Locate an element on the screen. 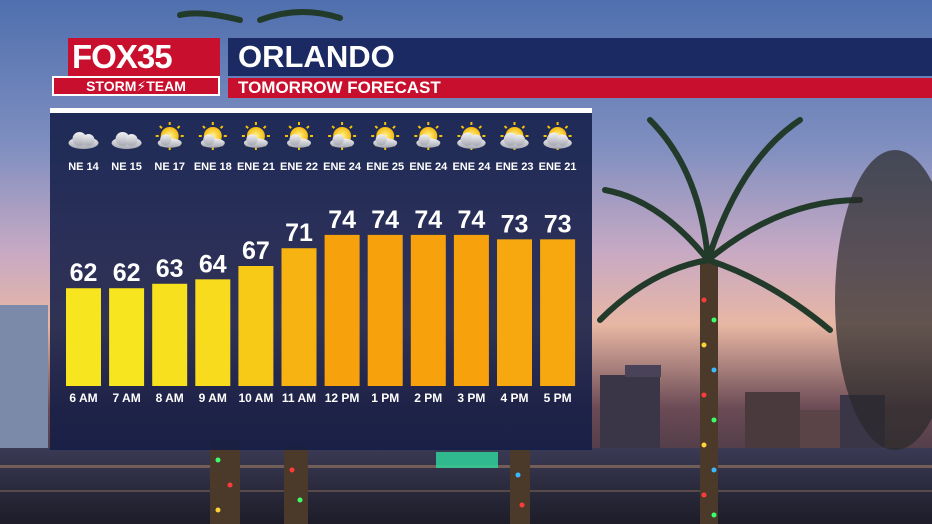 This screenshot has height=524, width=932. hour-label: 4 PM is located at coordinates (514, 398).